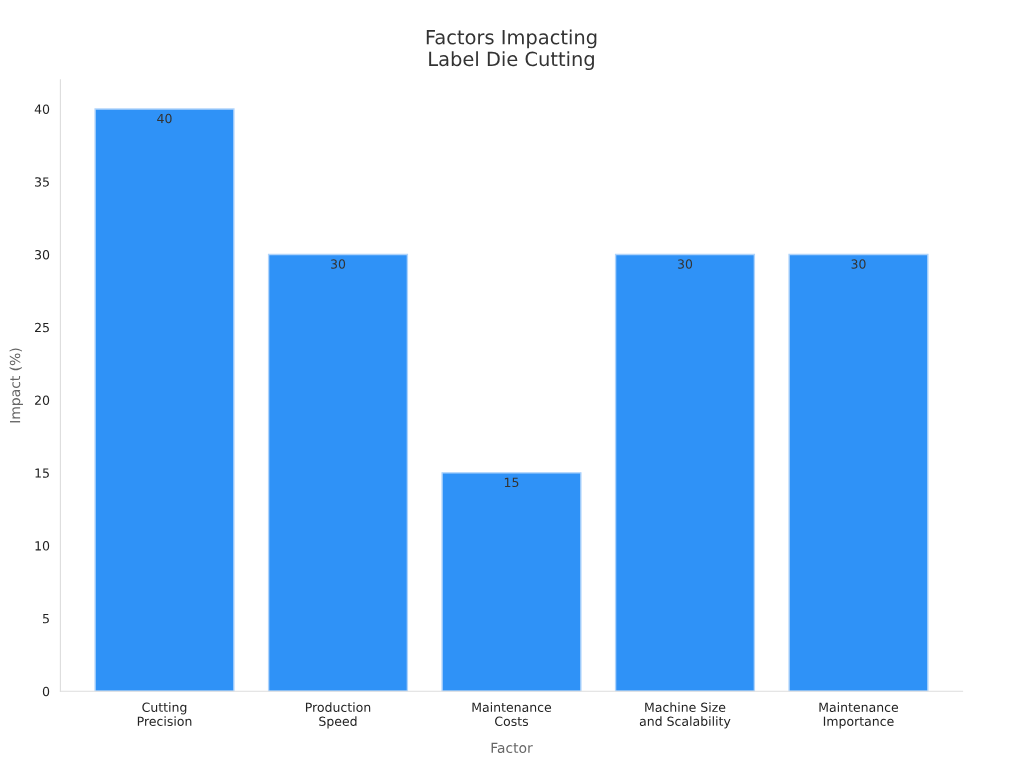 The height and width of the screenshot is (768, 1024). I want to click on y-tick-label: 20, so click(42, 400).